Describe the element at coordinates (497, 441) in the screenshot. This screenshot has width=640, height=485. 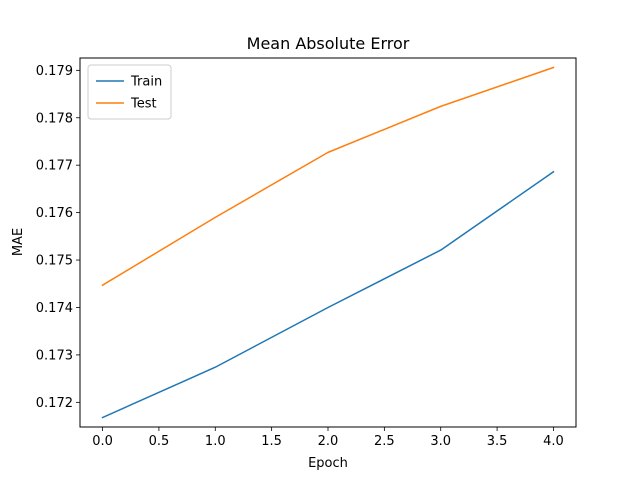
I see `x-tick-label: 3.5` at that location.